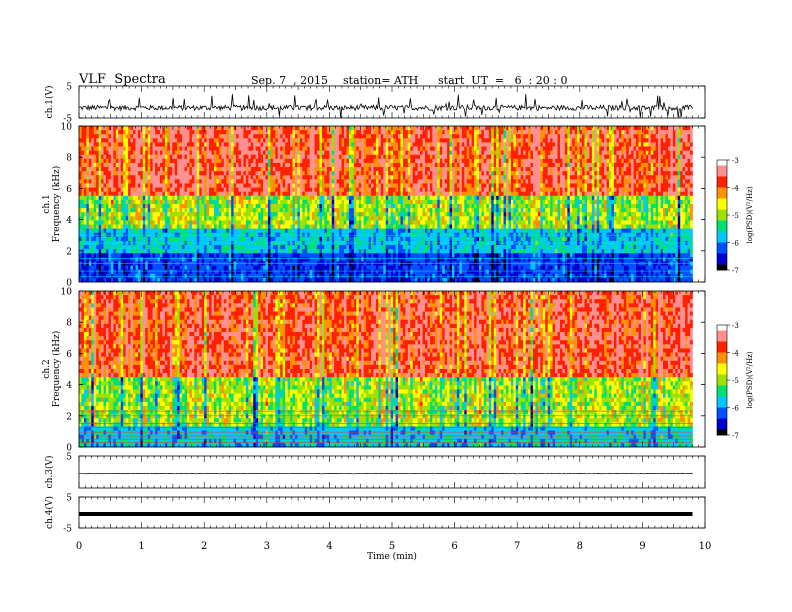 Image resolution: width=792 pixels, height=612 pixels. What do you see at coordinates (67, 120) in the screenshot?
I see `y-tick-label: -5` at bounding box center [67, 120].